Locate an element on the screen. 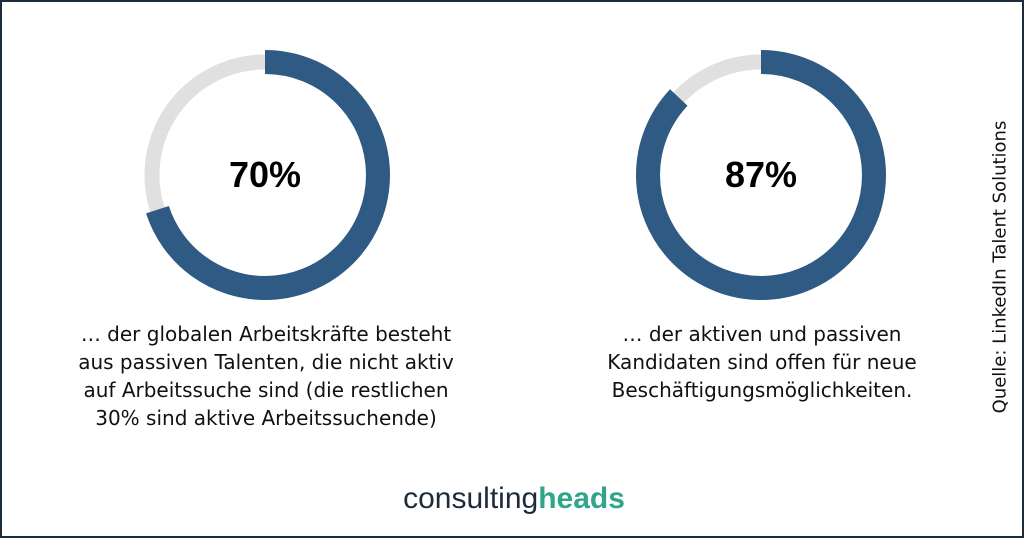  donut-1-caption-line: 30% sind aktive Arbeitssuchende) is located at coordinates (266, 418).